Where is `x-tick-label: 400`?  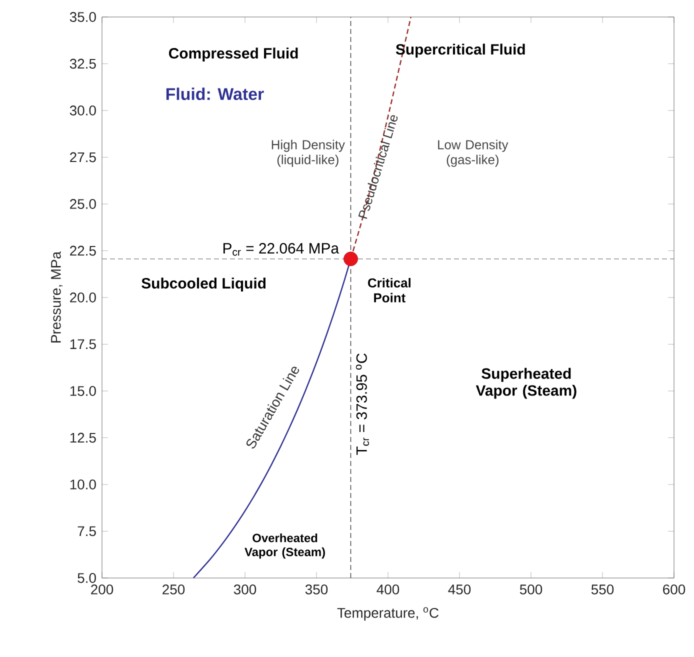 x-tick-label: 400 is located at coordinates (388, 589).